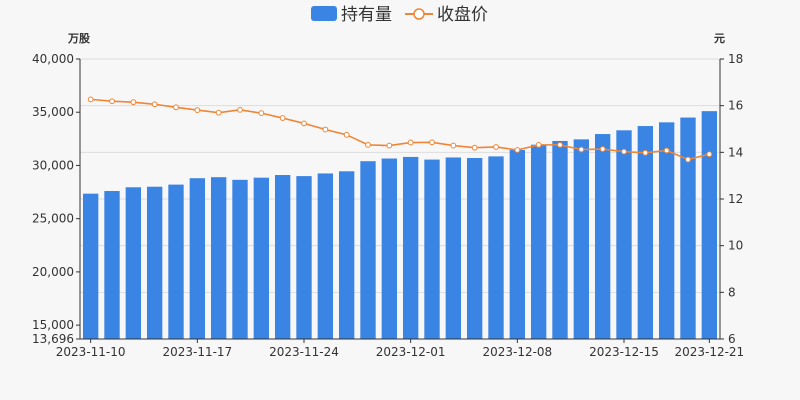 The width and height of the screenshot is (800, 400). What do you see at coordinates (399, 15) in the screenshot?
I see `legend: 持有量 收盘价` at bounding box center [399, 15].